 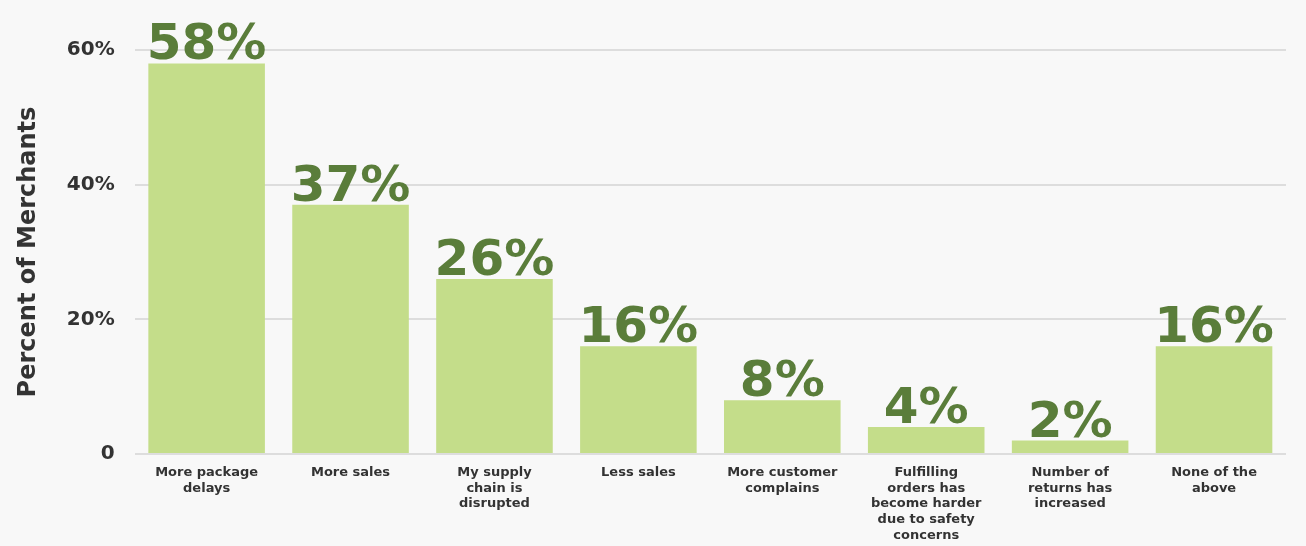 What do you see at coordinates (206, 42) in the screenshot?
I see `data-label: 58%` at bounding box center [206, 42].